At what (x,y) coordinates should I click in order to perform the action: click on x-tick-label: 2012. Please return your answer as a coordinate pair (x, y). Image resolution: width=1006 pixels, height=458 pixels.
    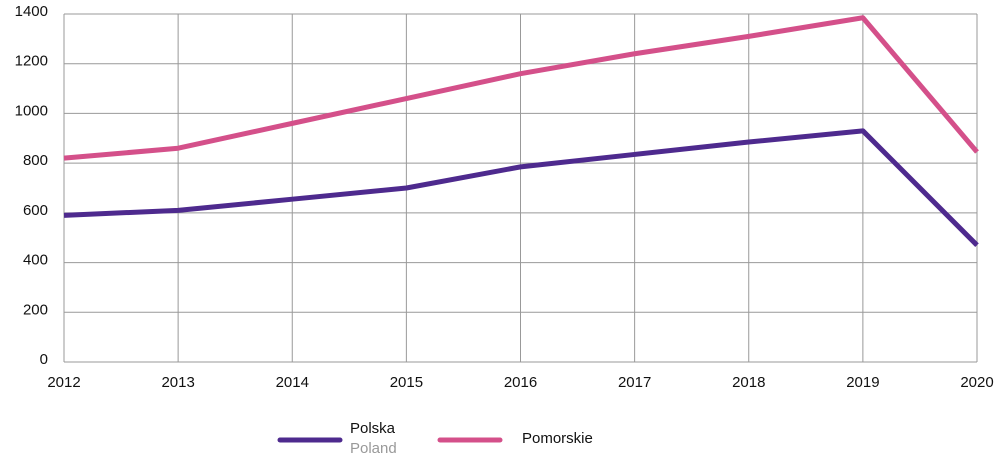
    Looking at the image, I should click on (63, 382).